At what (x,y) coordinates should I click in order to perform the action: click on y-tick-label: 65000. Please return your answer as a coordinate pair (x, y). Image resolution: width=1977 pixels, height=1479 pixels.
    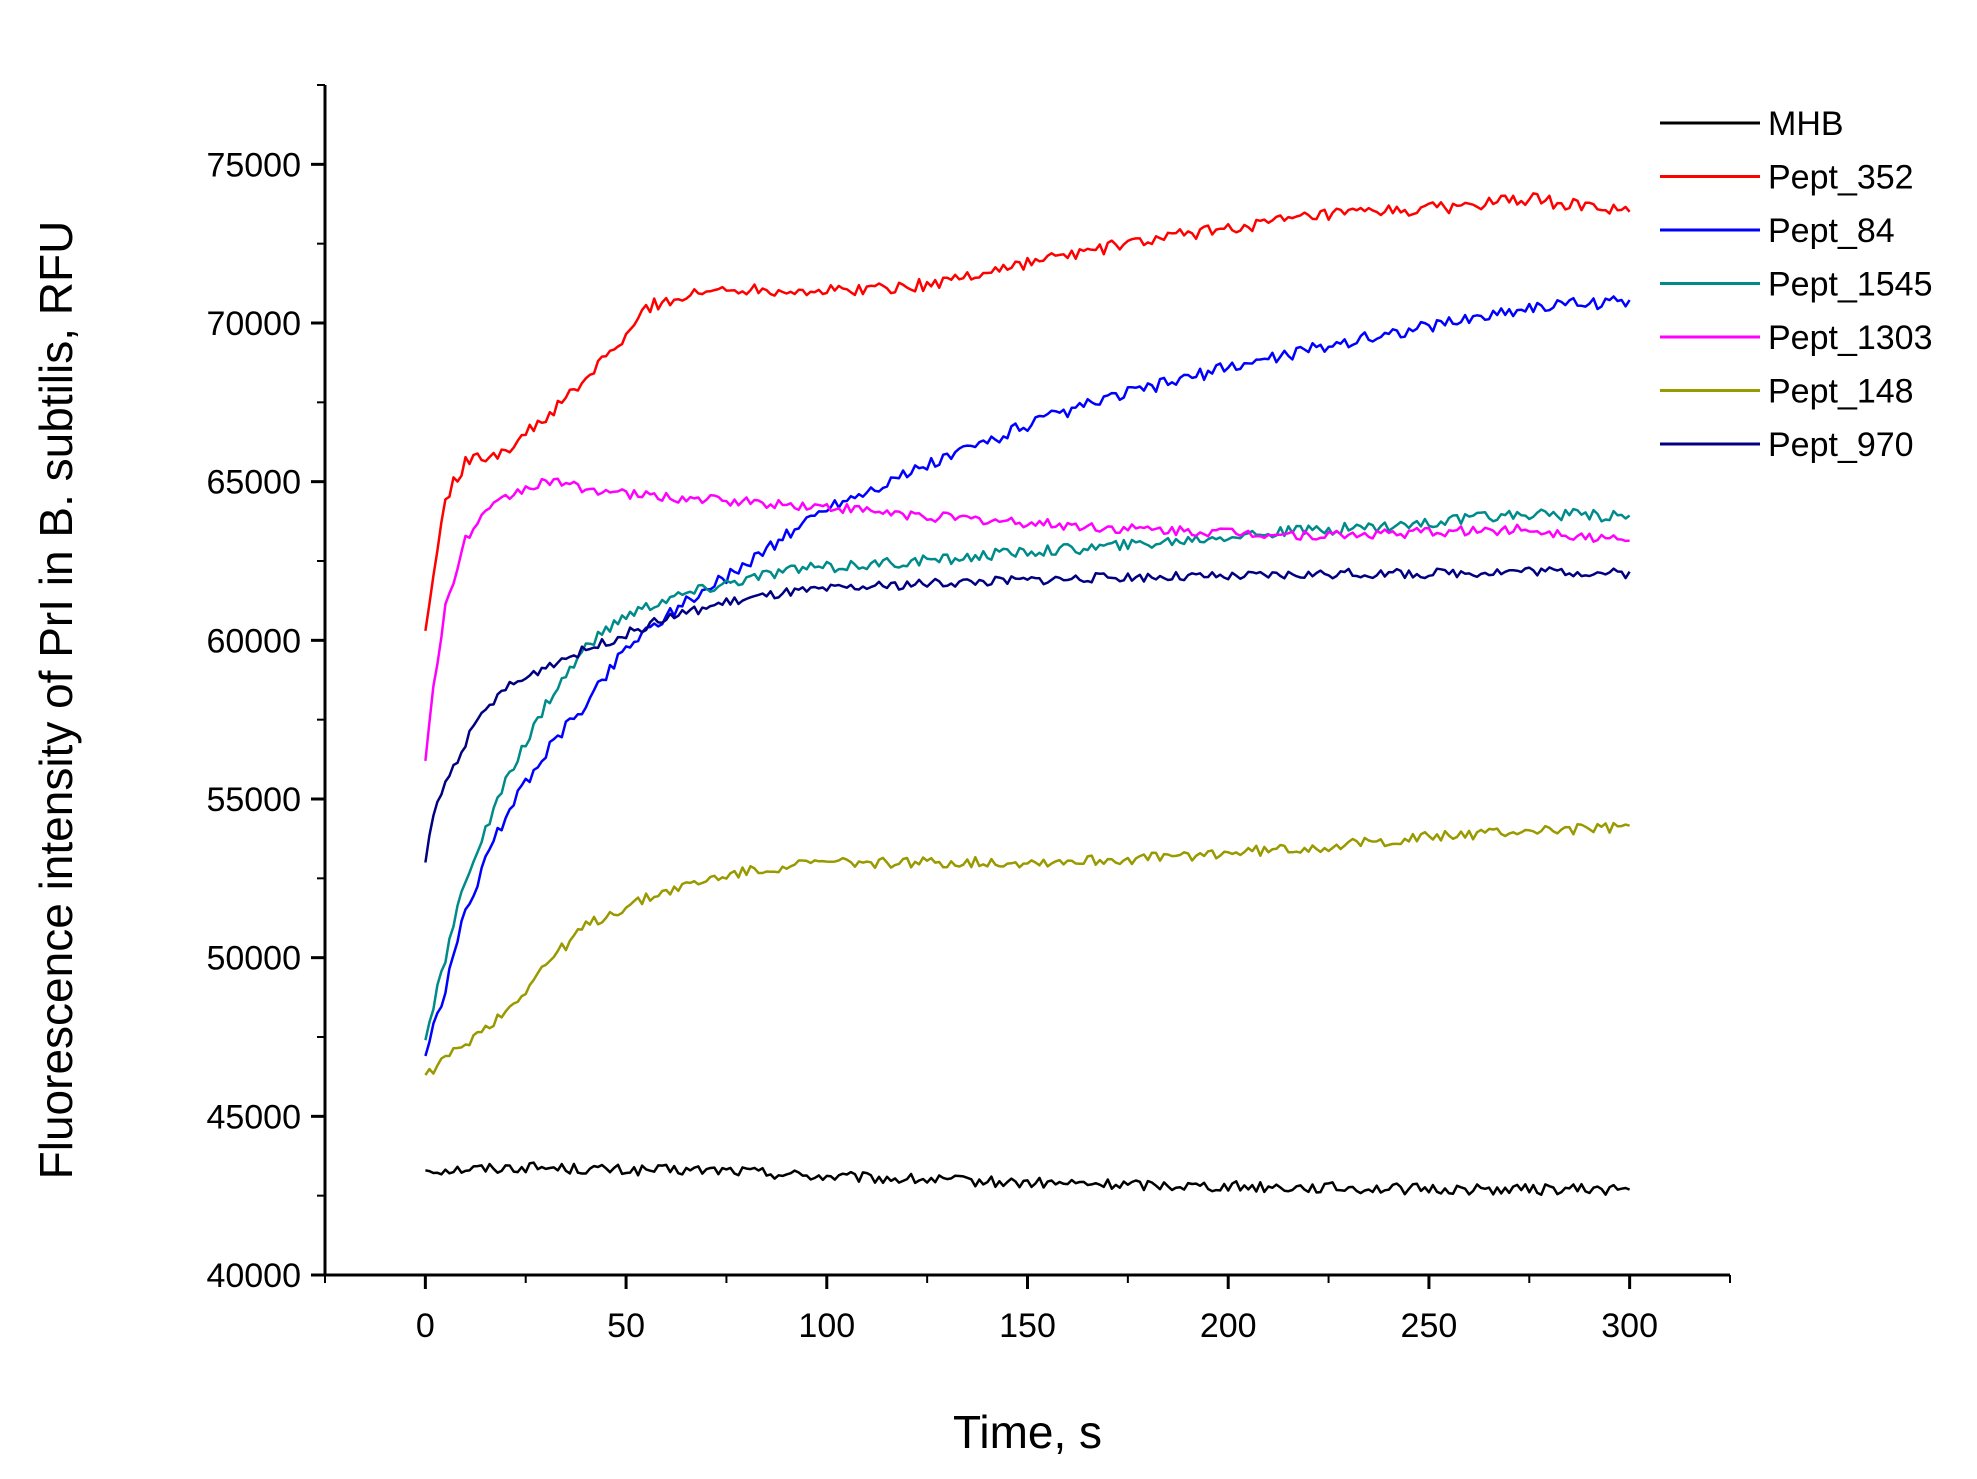
    Looking at the image, I should click on (253, 483).